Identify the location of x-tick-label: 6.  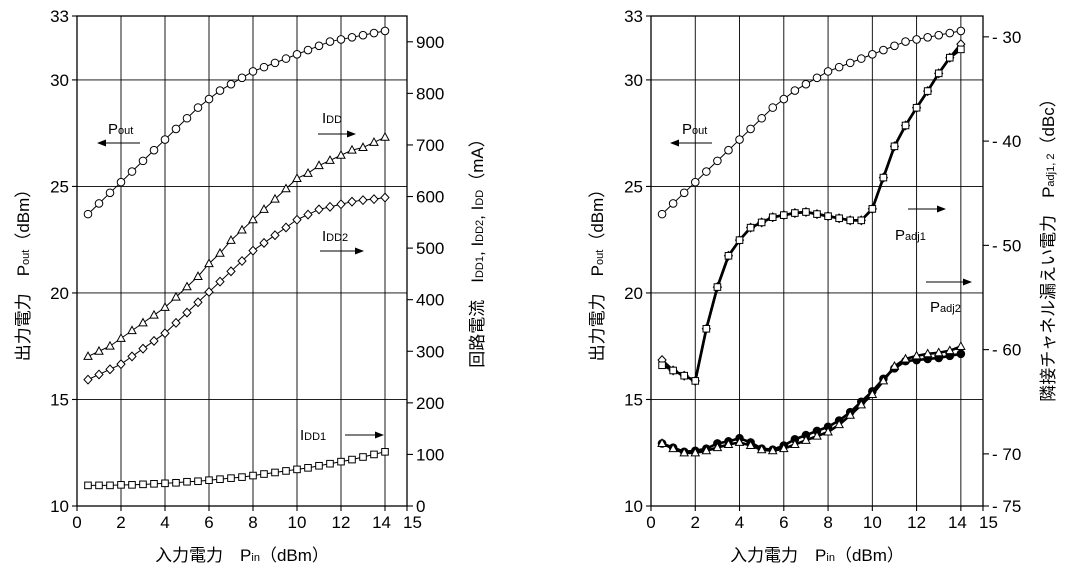
(783, 522).